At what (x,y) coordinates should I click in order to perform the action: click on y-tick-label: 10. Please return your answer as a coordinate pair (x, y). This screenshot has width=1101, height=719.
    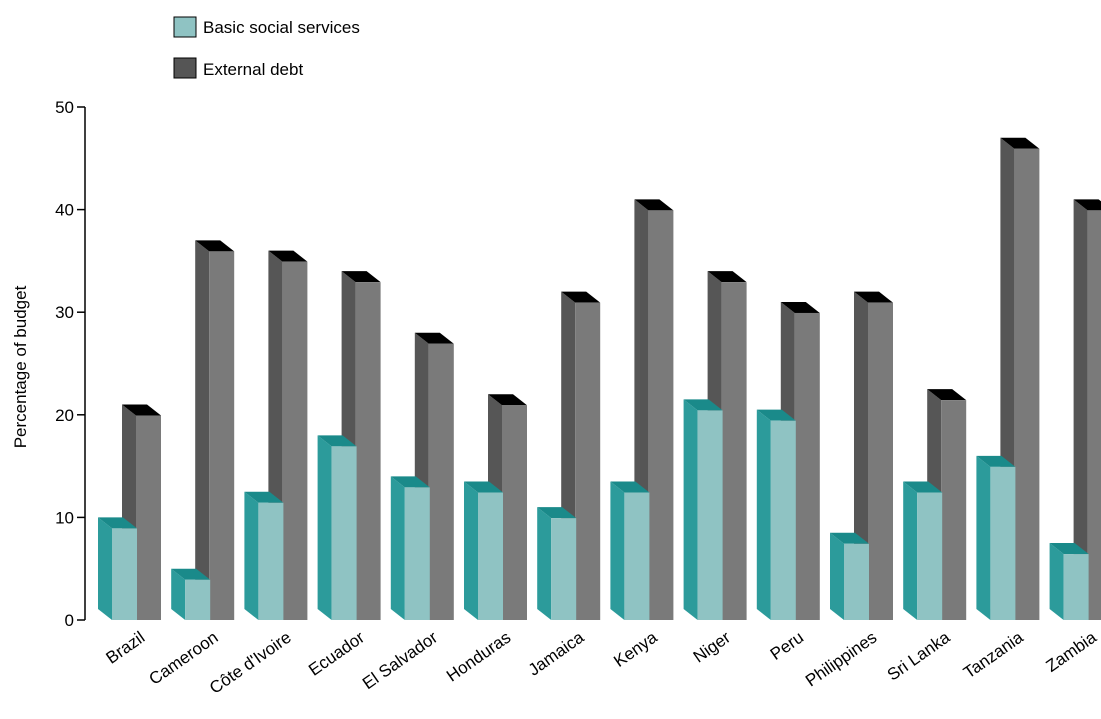
    Looking at the image, I should click on (64, 517).